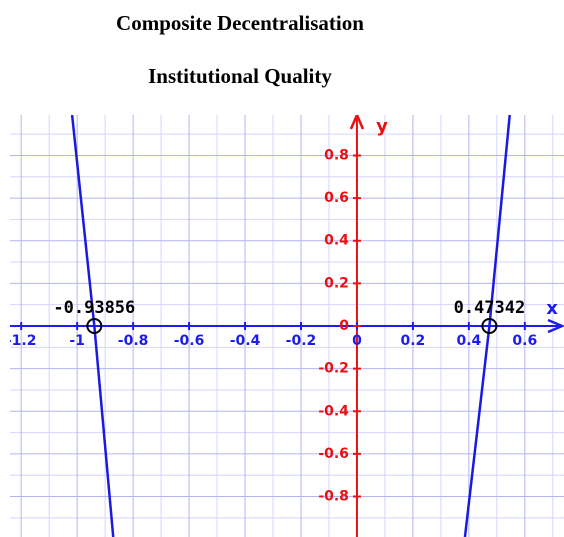 This screenshot has height=537, width=564. What do you see at coordinates (333, 369) in the screenshot?
I see `y-tick-label: -0.2` at bounding box center [333, 369].